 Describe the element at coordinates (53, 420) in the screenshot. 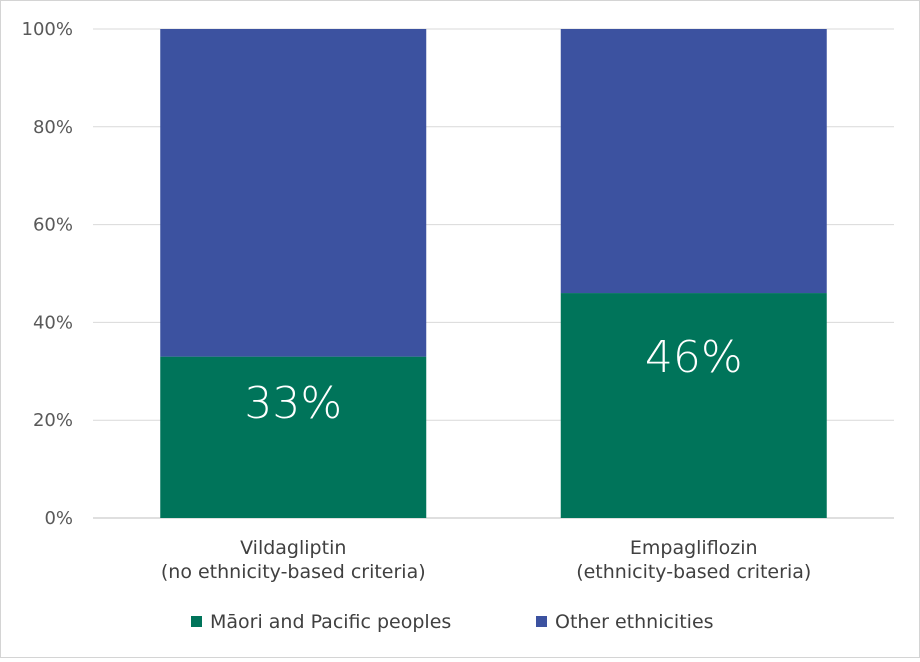

I see `y-tick-label: 20%` at that location.